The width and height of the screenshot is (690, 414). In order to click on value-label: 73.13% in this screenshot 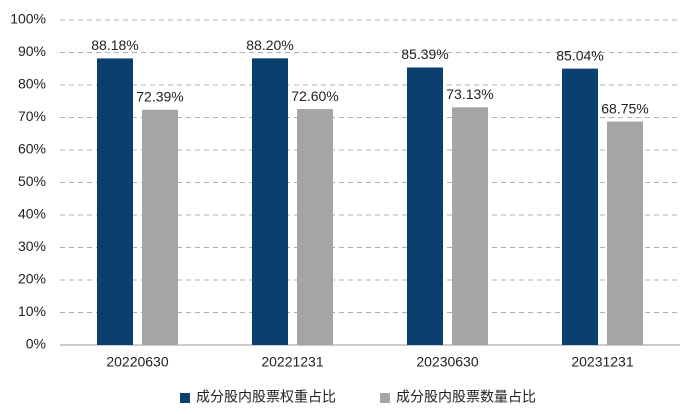, I will do `click(469, 94)`.